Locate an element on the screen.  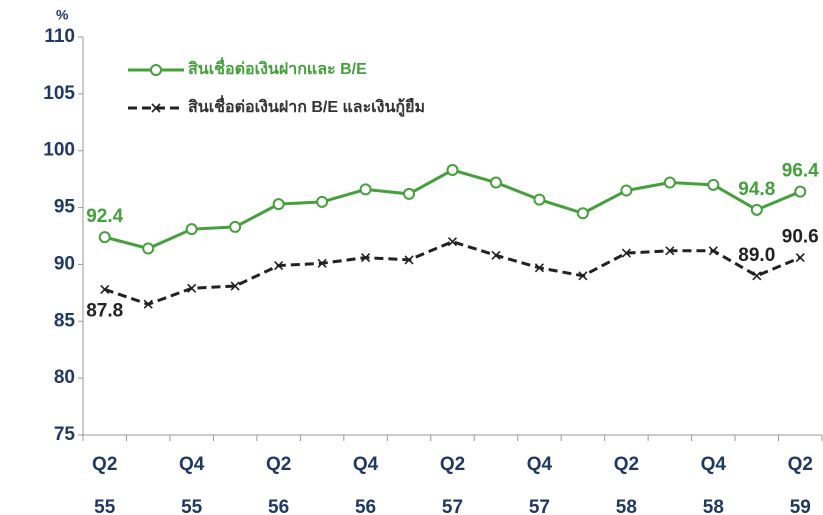
value-label: 96.4 is located at coordinates (800, 171).